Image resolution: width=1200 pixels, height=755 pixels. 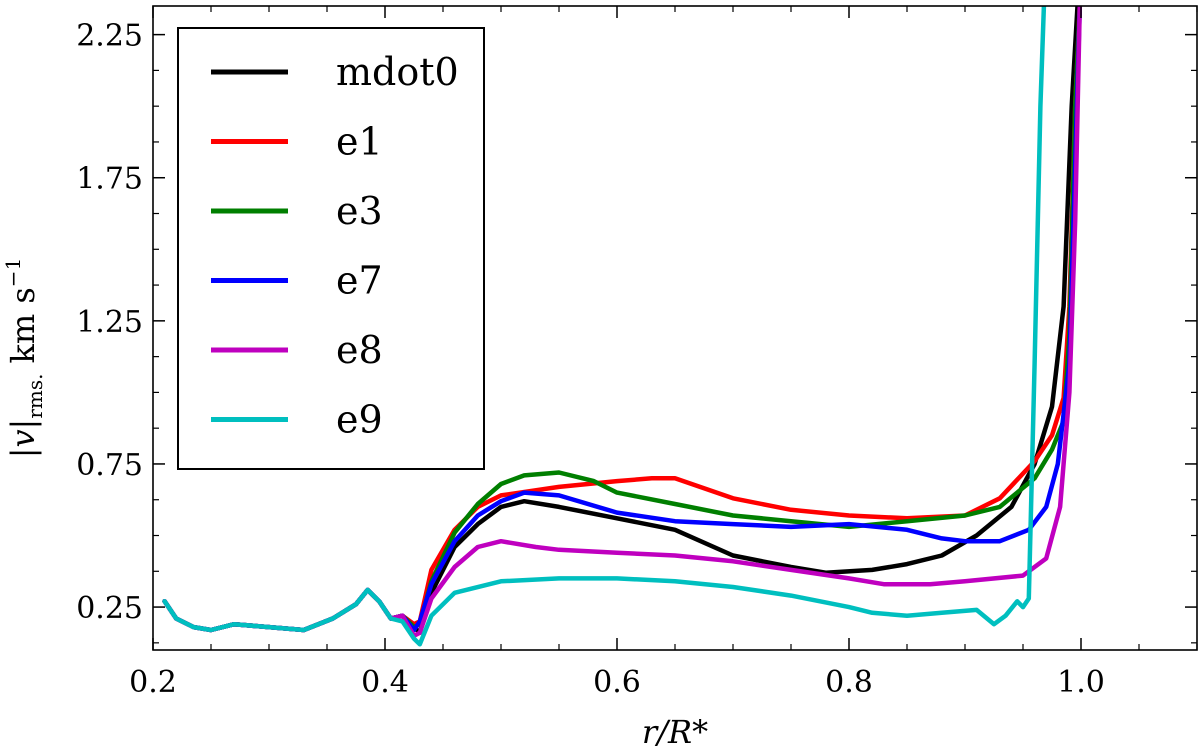 I want to click on x-axis-label: r/R*, so click(x=675, y=732).